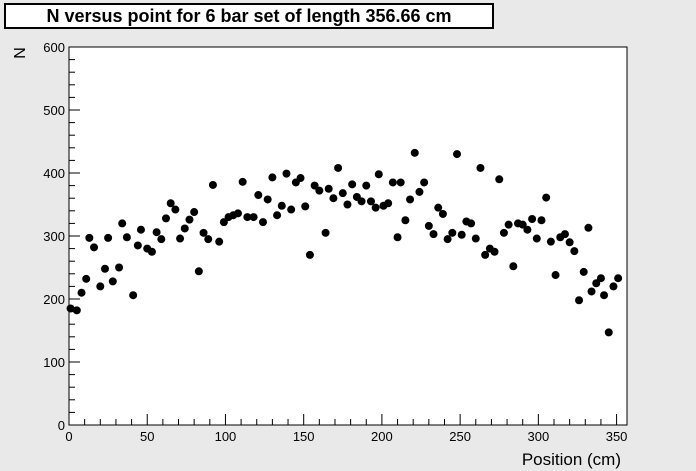  What do you see at coordinates (54, 47) in the screenshot?
I see `y-tick-label: 600` at bounding box center [54, 47].